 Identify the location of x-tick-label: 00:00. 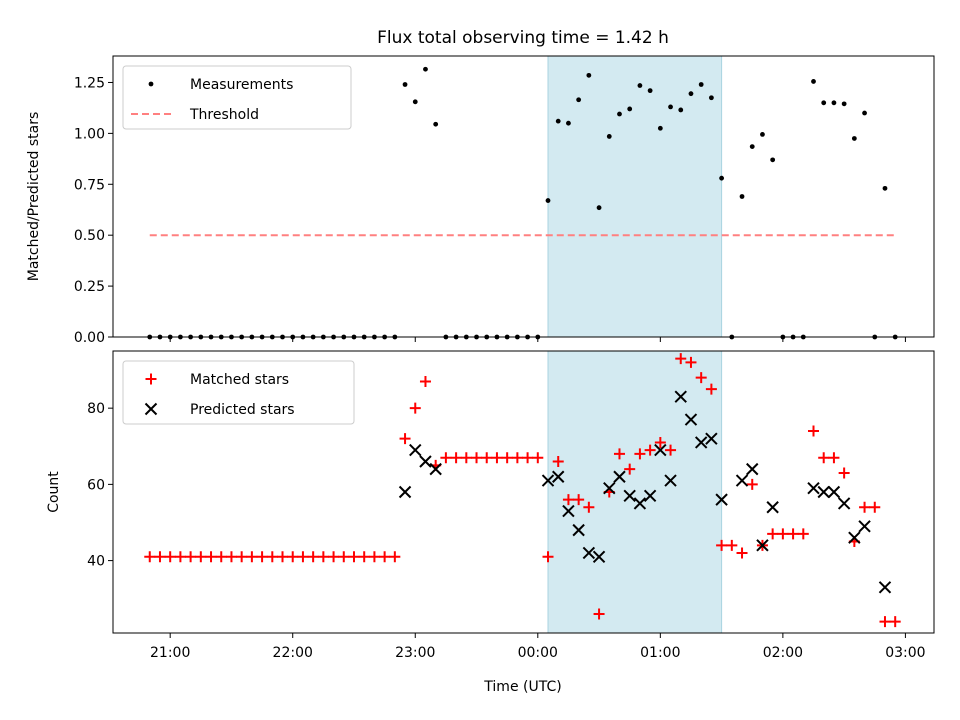
(538, 653).